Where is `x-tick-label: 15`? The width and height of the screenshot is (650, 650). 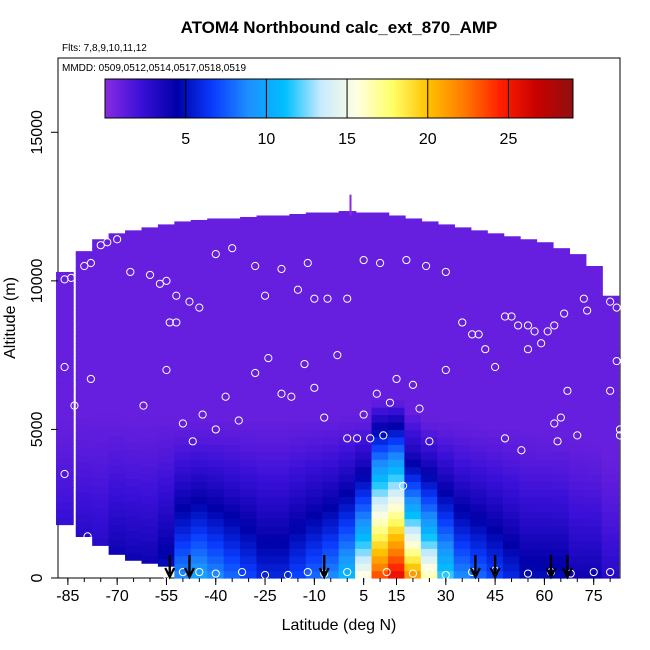
x-tick-label: 15 is located at coordinates (397, 596).